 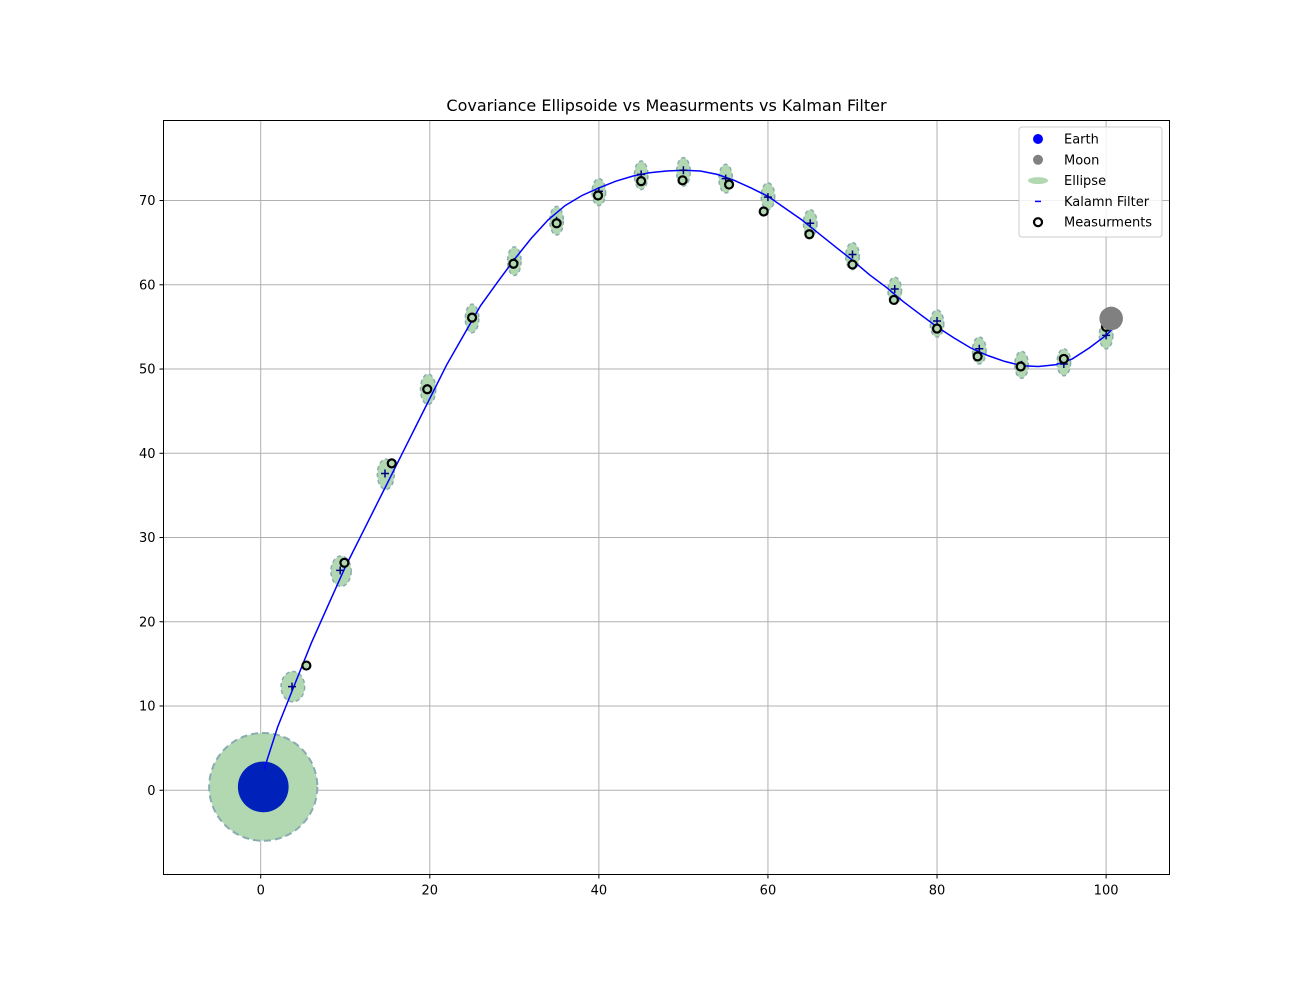 I want to click on legend: Earth Moon Ellipse Kalamn Filter Measurments, so click(x=1090, y=182).